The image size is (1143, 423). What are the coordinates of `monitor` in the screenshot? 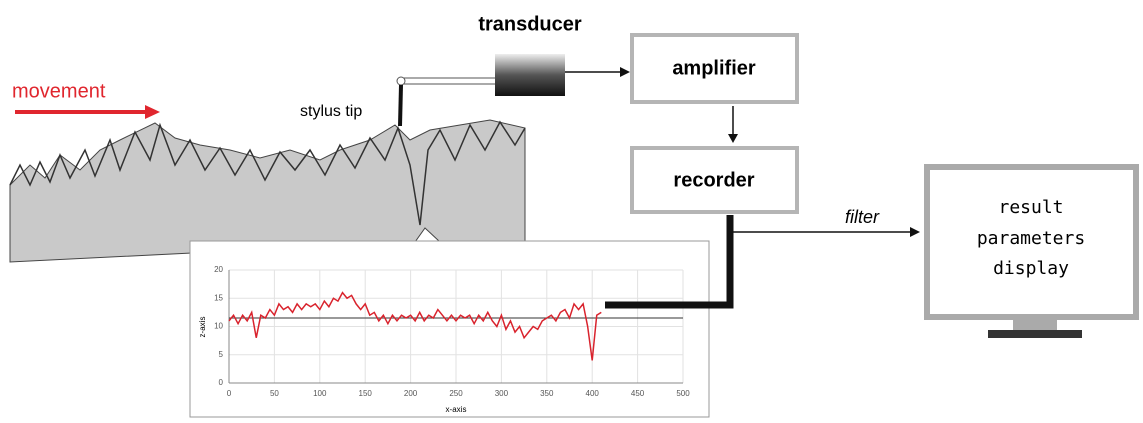 It's located at (1031, 242).